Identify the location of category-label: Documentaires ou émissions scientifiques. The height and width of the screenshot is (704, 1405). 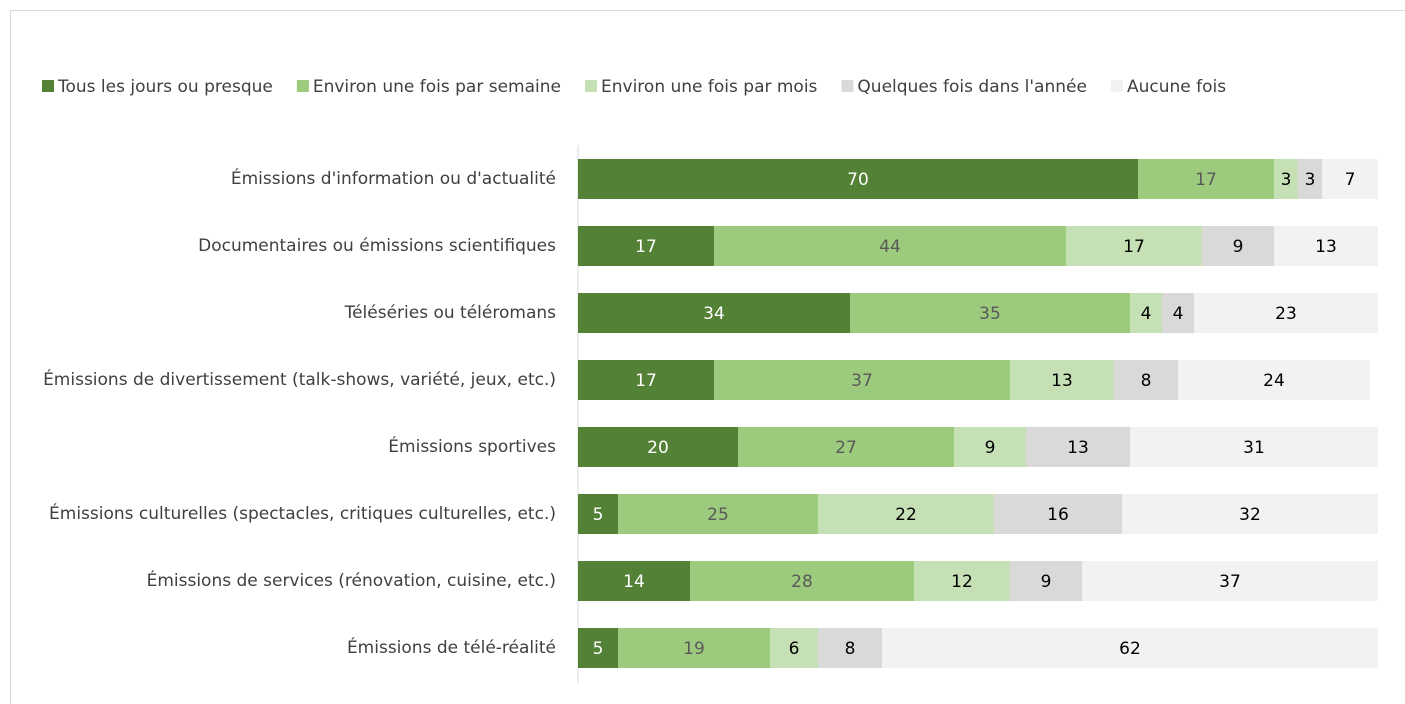
(377, 246).